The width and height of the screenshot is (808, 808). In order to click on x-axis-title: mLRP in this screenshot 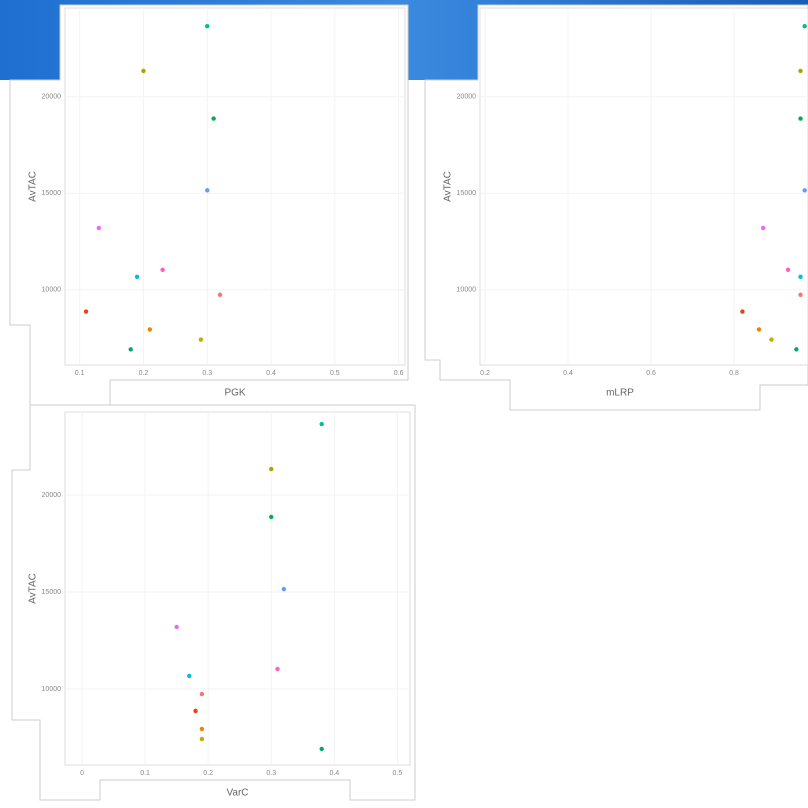, I will do `click(620, 393)`.